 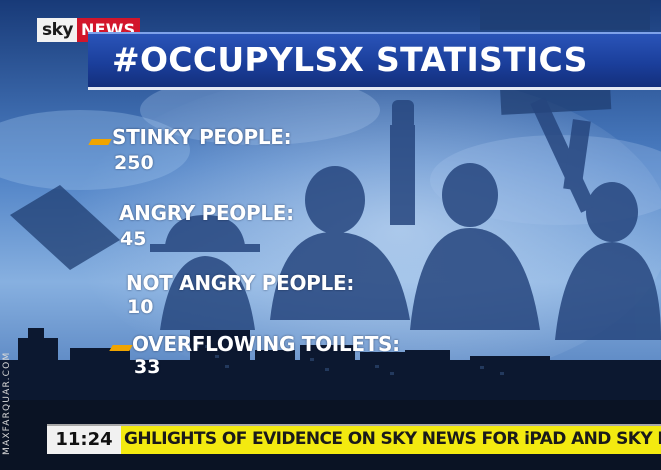 I want to click on stat-value-angry-people: 45, so click(x=133, y=239).